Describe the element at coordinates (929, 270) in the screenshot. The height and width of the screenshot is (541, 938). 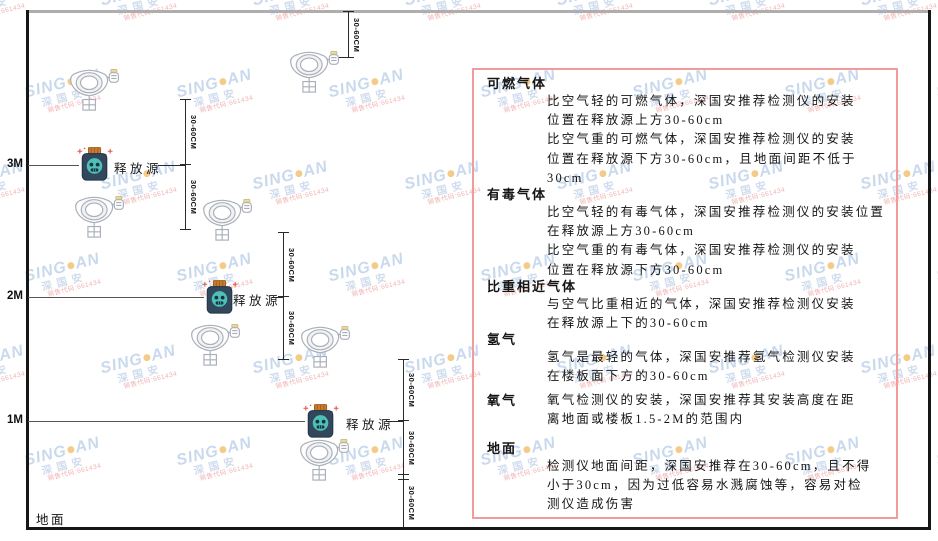
I see `right-wall-line` at that location.